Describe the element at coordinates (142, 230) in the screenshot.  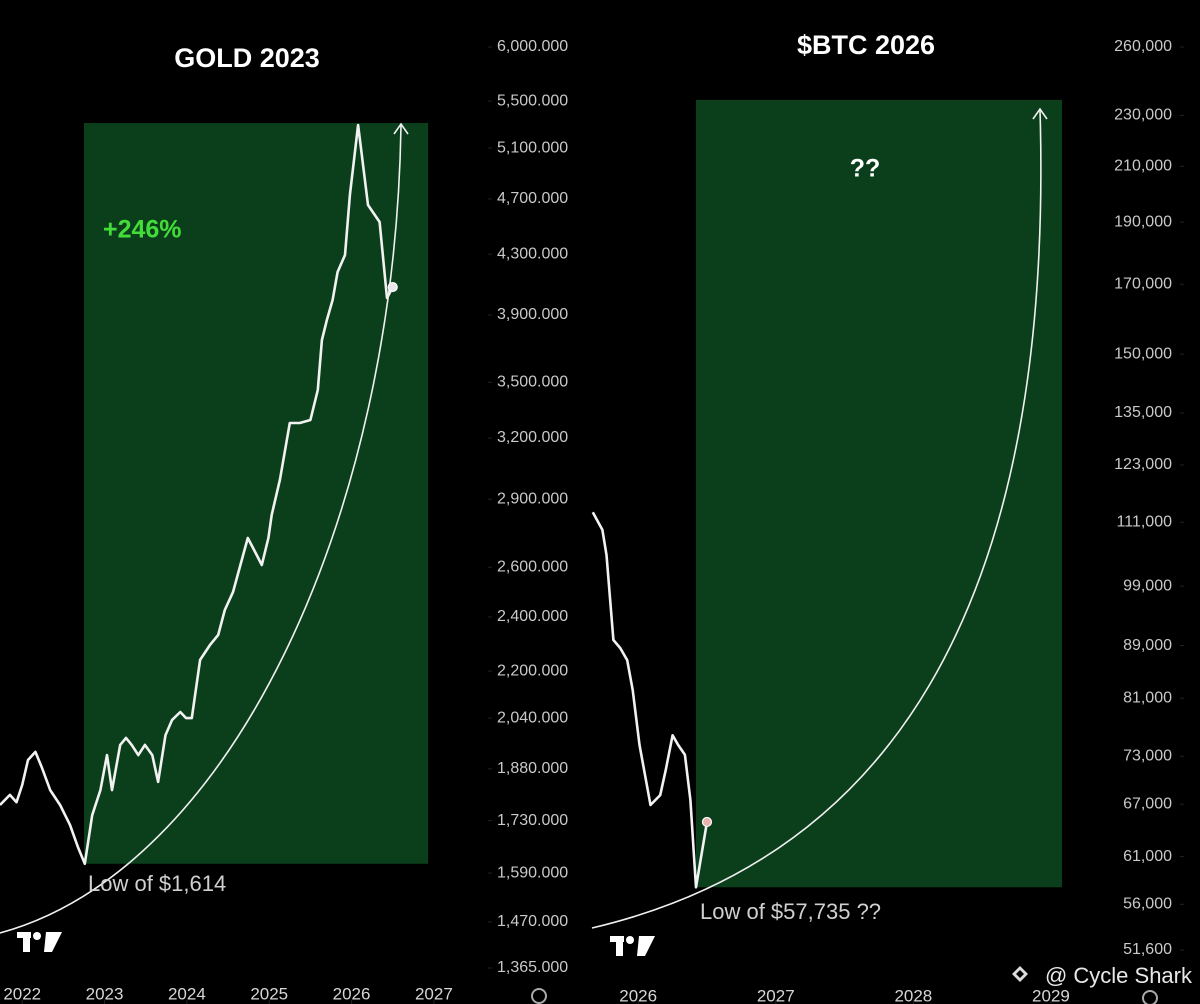
I see `annotation: +246%` at that location.